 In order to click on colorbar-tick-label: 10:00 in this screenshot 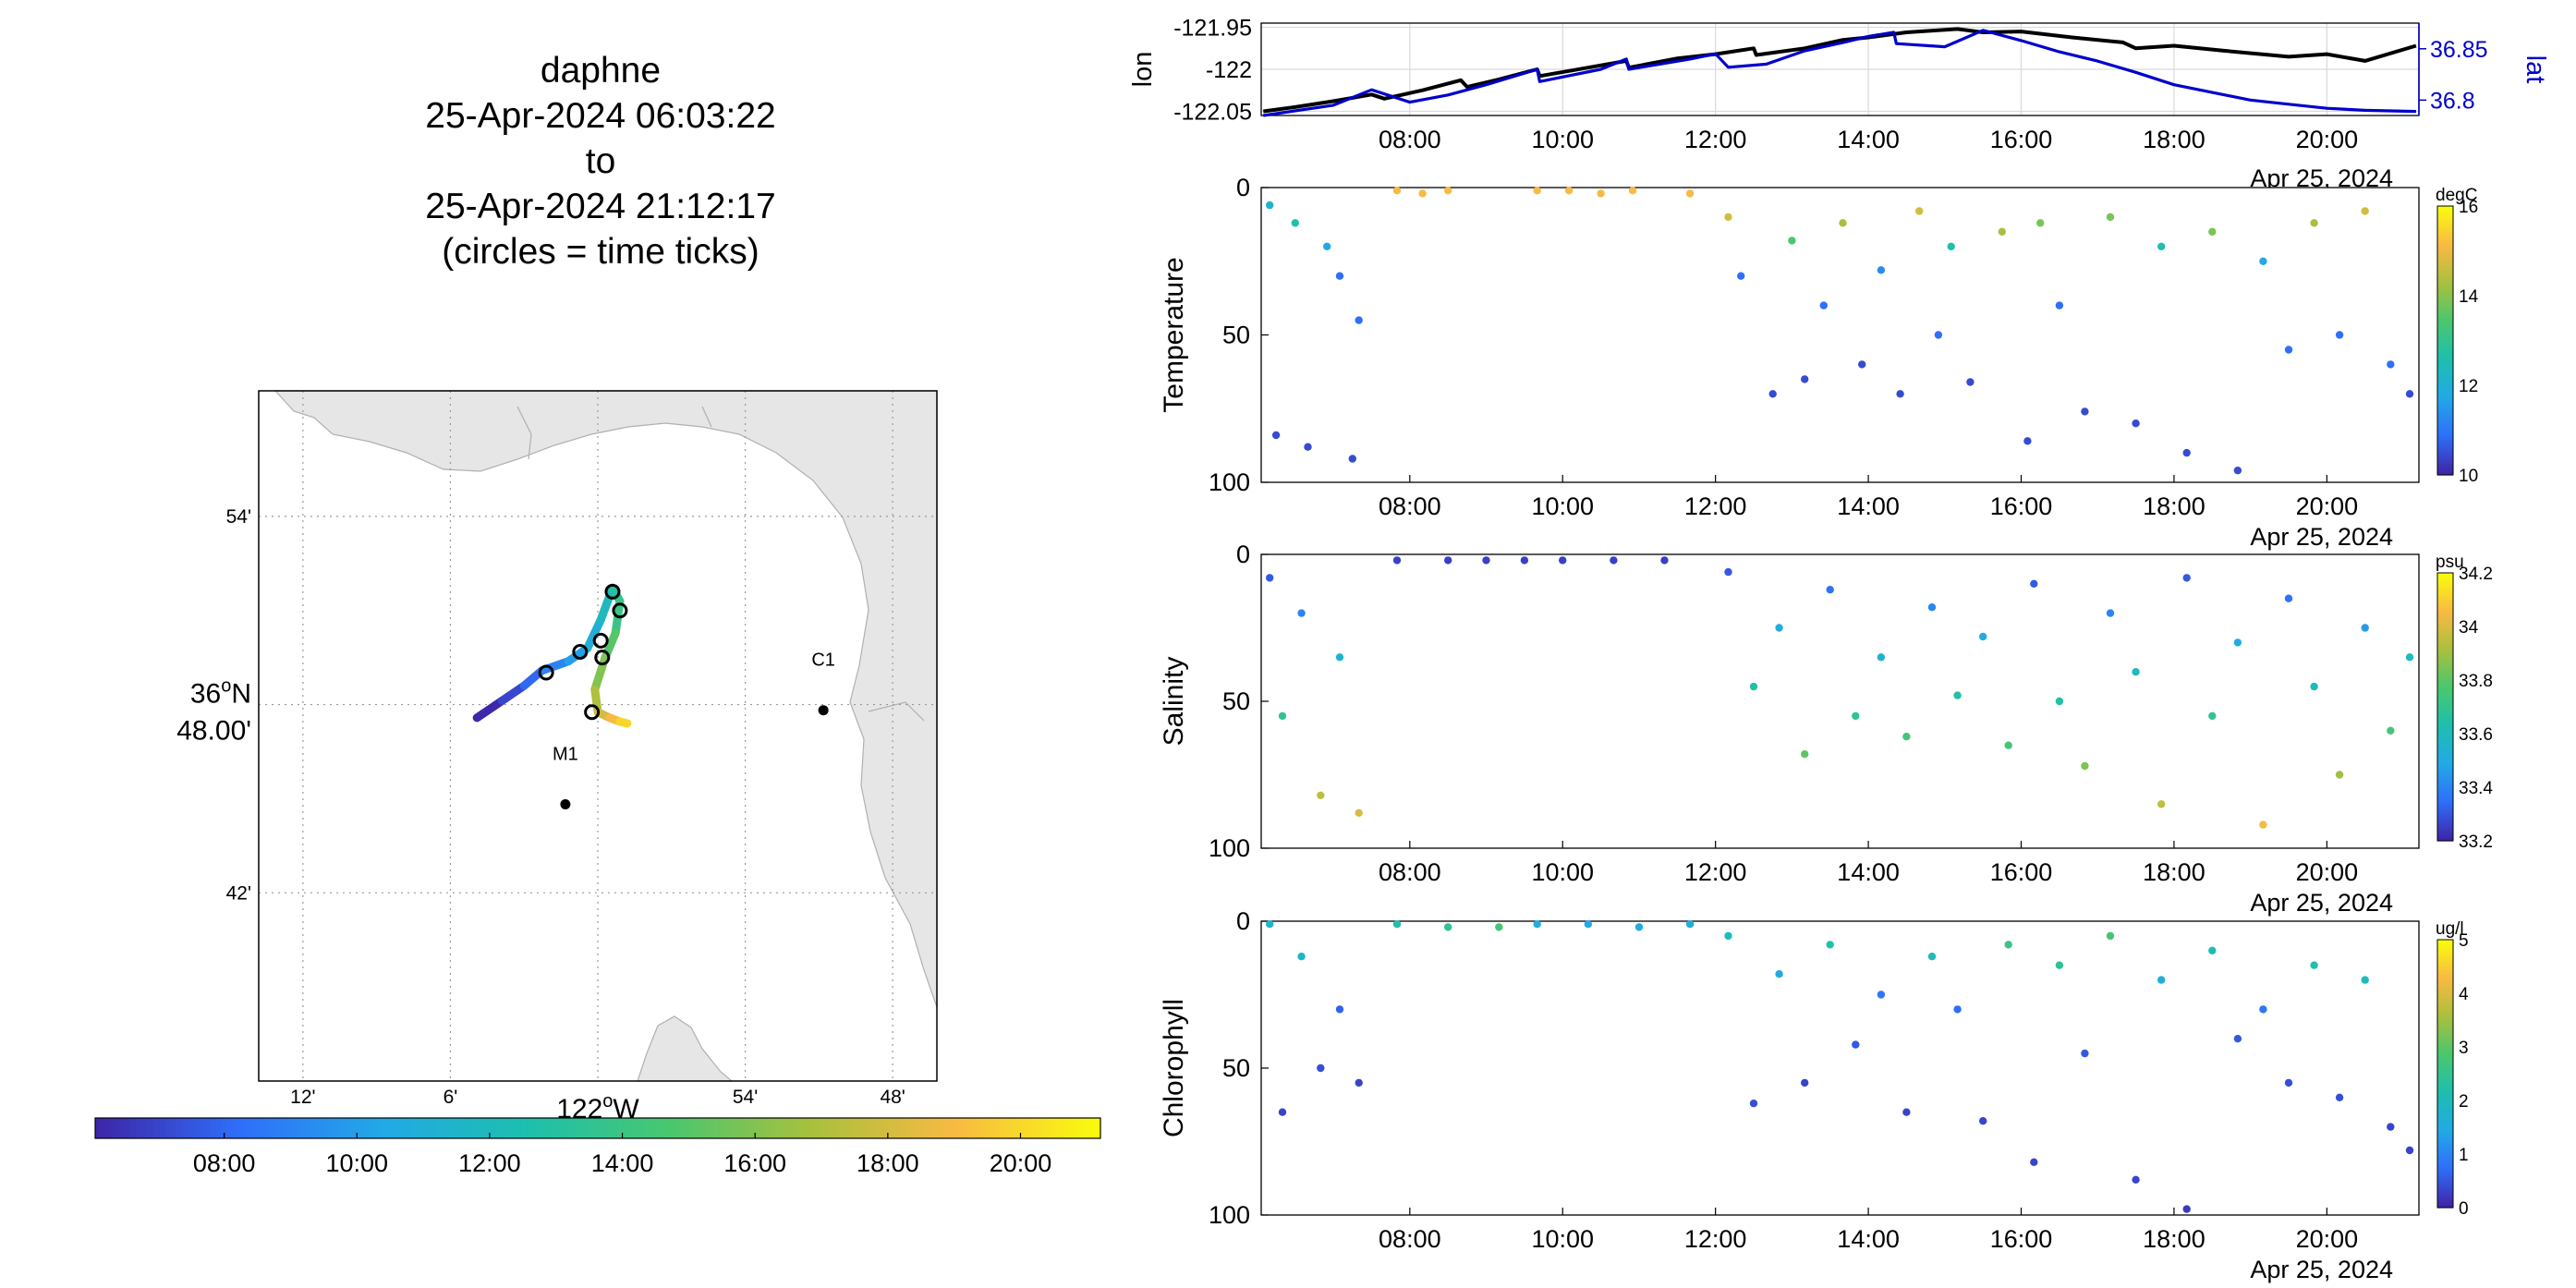, I will do `click(356, 1163)`.